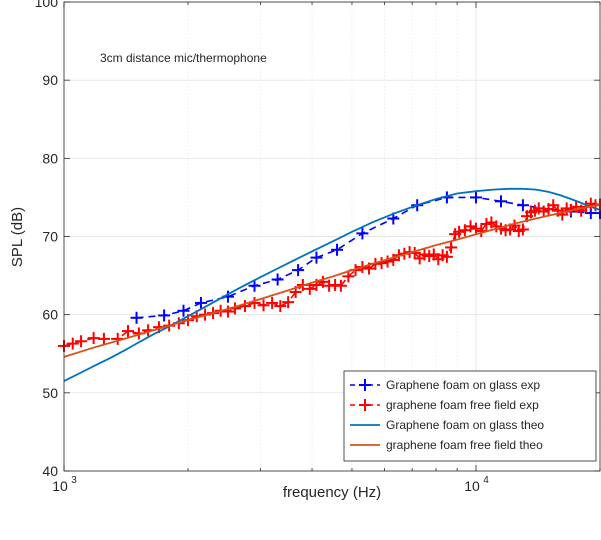  I want to click on y-tick-label: 90, so click(50, 80).